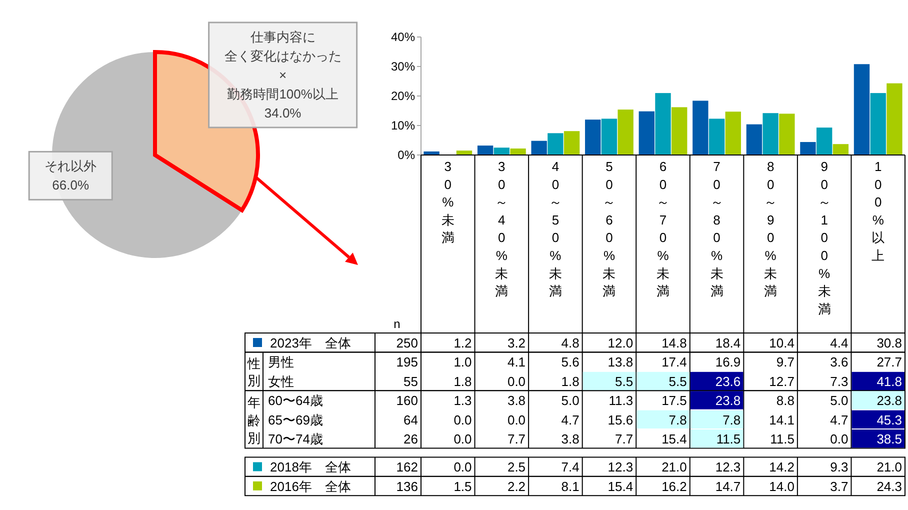  What do you see at coordinates (310, 467) in the screenshot?
I see `y-tick-label: 2018年 全体` at bounding box center [310, 467].